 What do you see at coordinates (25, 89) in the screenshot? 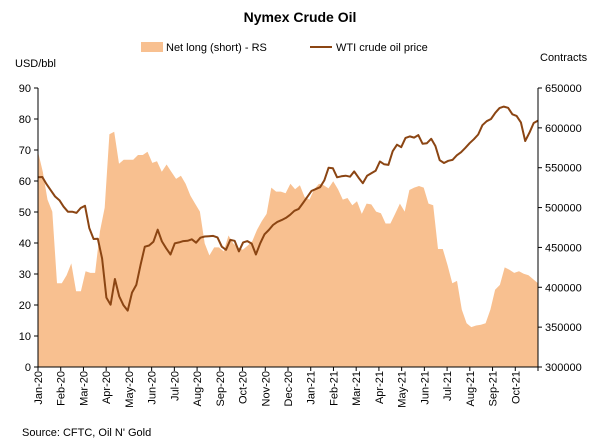
I see `left-tick-label: 90` at bounding box center [25, 89].